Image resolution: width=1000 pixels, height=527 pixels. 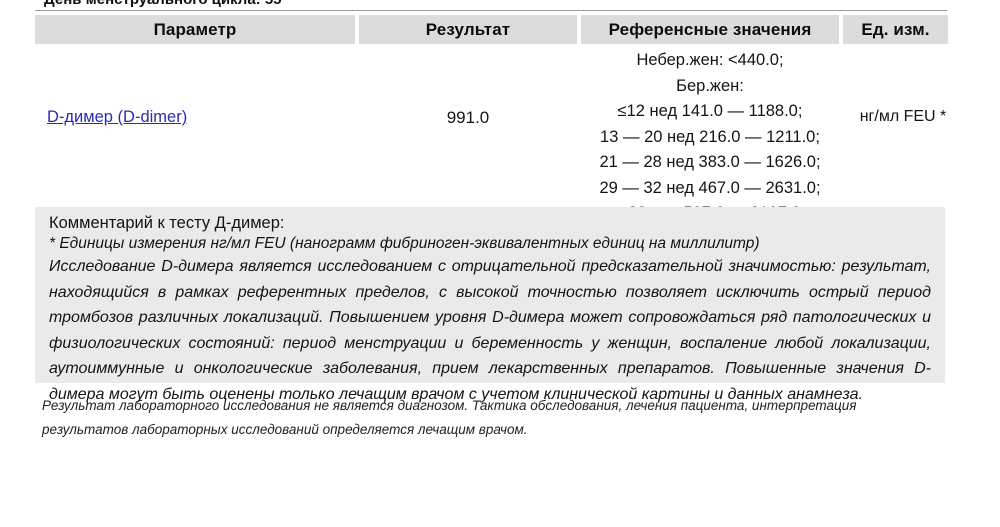 I want to click on reference-line: 13 — 20 нед 216.0 — 1211.0;, so click(x=710, y=136).